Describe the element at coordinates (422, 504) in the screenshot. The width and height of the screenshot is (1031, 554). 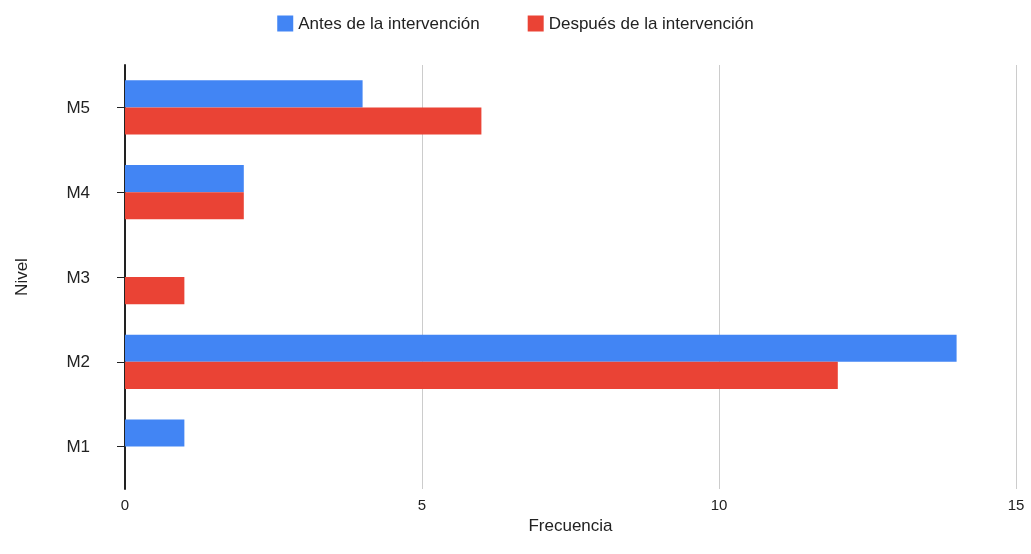
I see `x-tick-label: 5` at that location.